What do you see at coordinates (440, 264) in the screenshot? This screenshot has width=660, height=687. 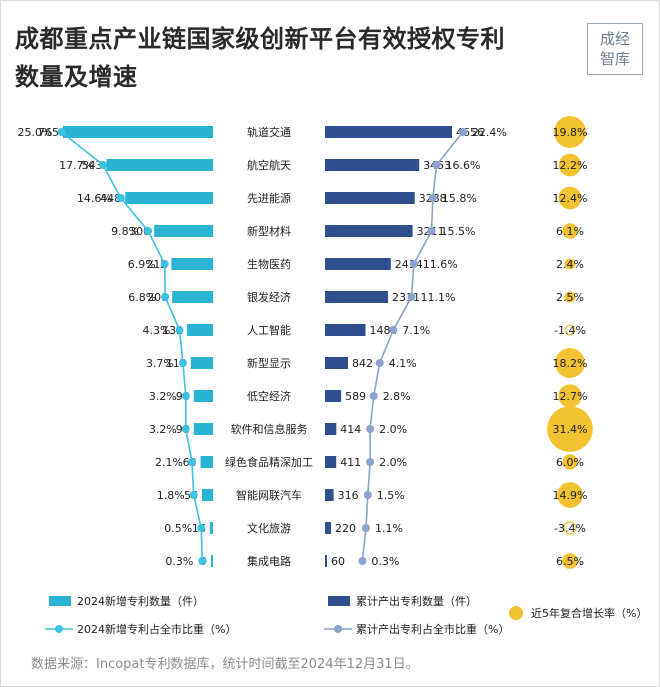 I see `cumulative-share-label: 11.6%` at bounding box center [440, 264].